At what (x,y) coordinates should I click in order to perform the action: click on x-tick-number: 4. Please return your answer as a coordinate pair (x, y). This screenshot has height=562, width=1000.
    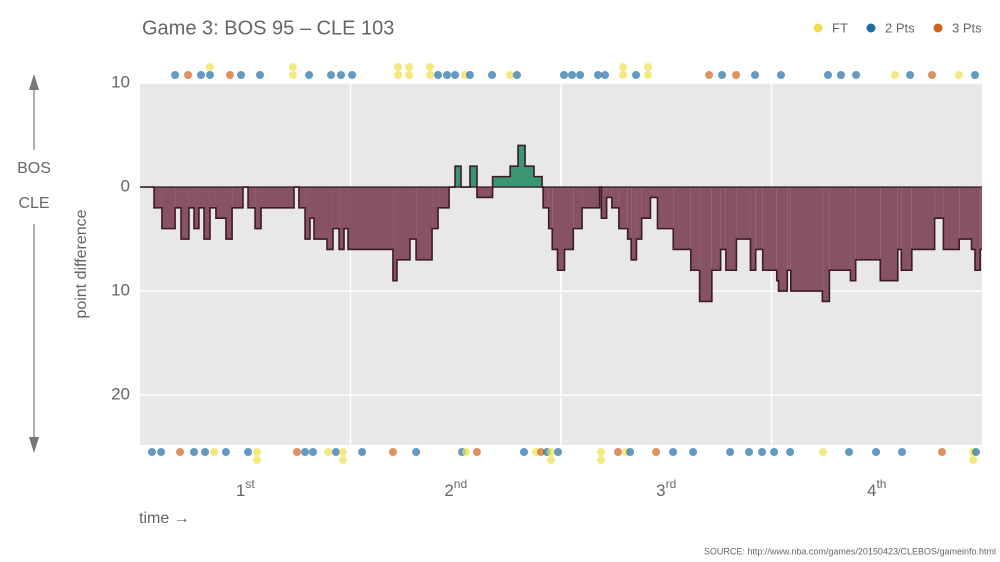
    Looking at the image, I should click on (871, 490).